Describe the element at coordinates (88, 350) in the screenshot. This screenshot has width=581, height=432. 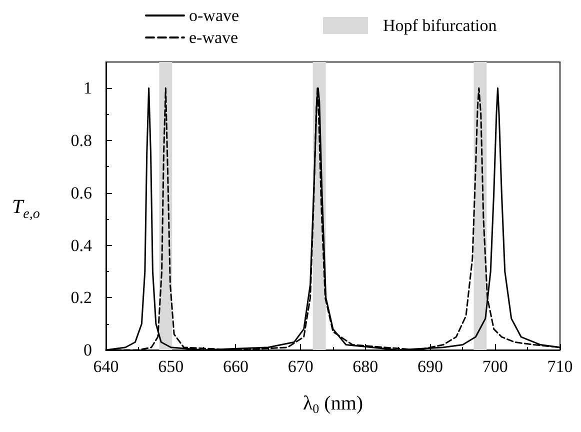
I see `y-tick-label: 0` at that location.